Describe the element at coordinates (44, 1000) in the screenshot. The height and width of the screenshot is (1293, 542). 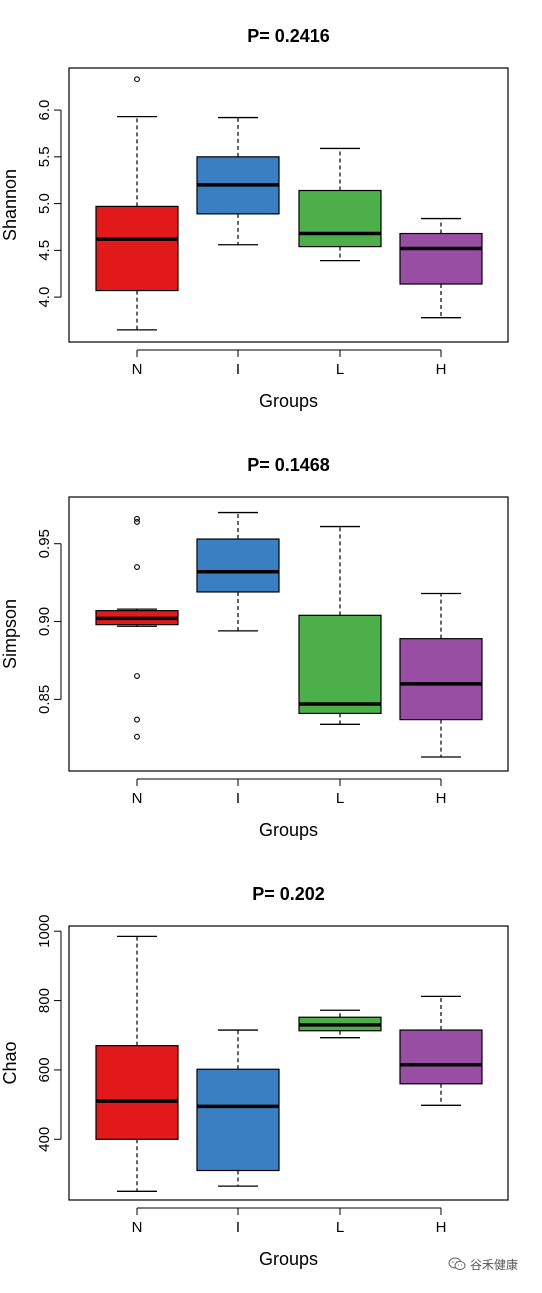
I see `y-tick-label: 800` at that location.